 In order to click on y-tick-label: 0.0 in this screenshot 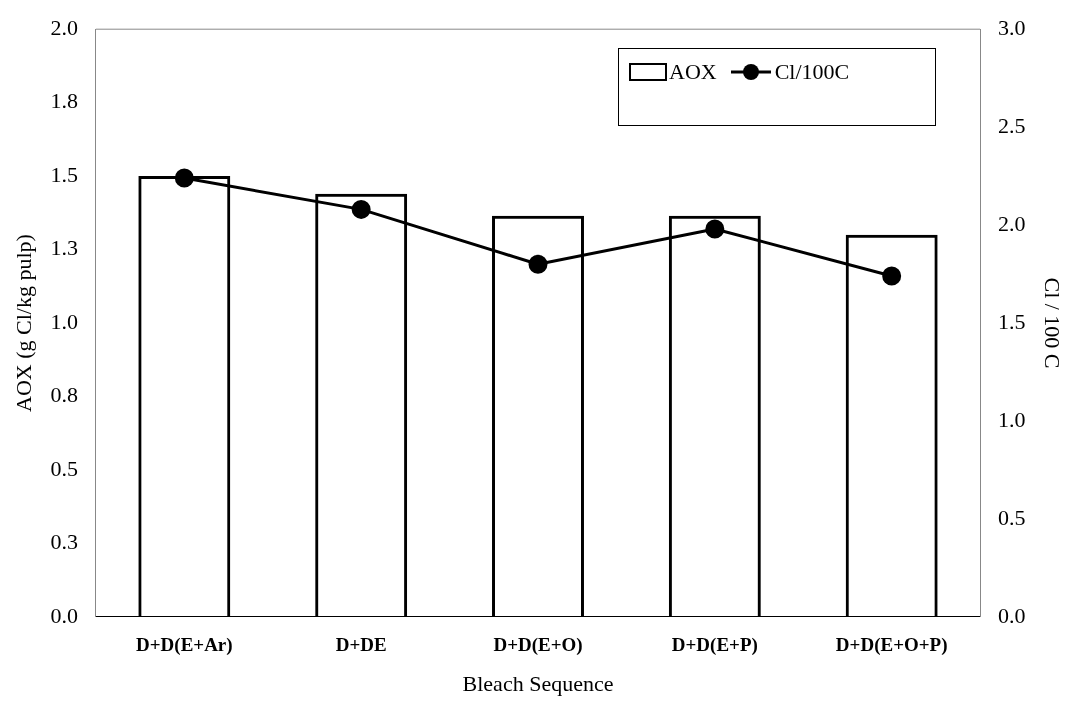, I will do `click(64, 615)`.